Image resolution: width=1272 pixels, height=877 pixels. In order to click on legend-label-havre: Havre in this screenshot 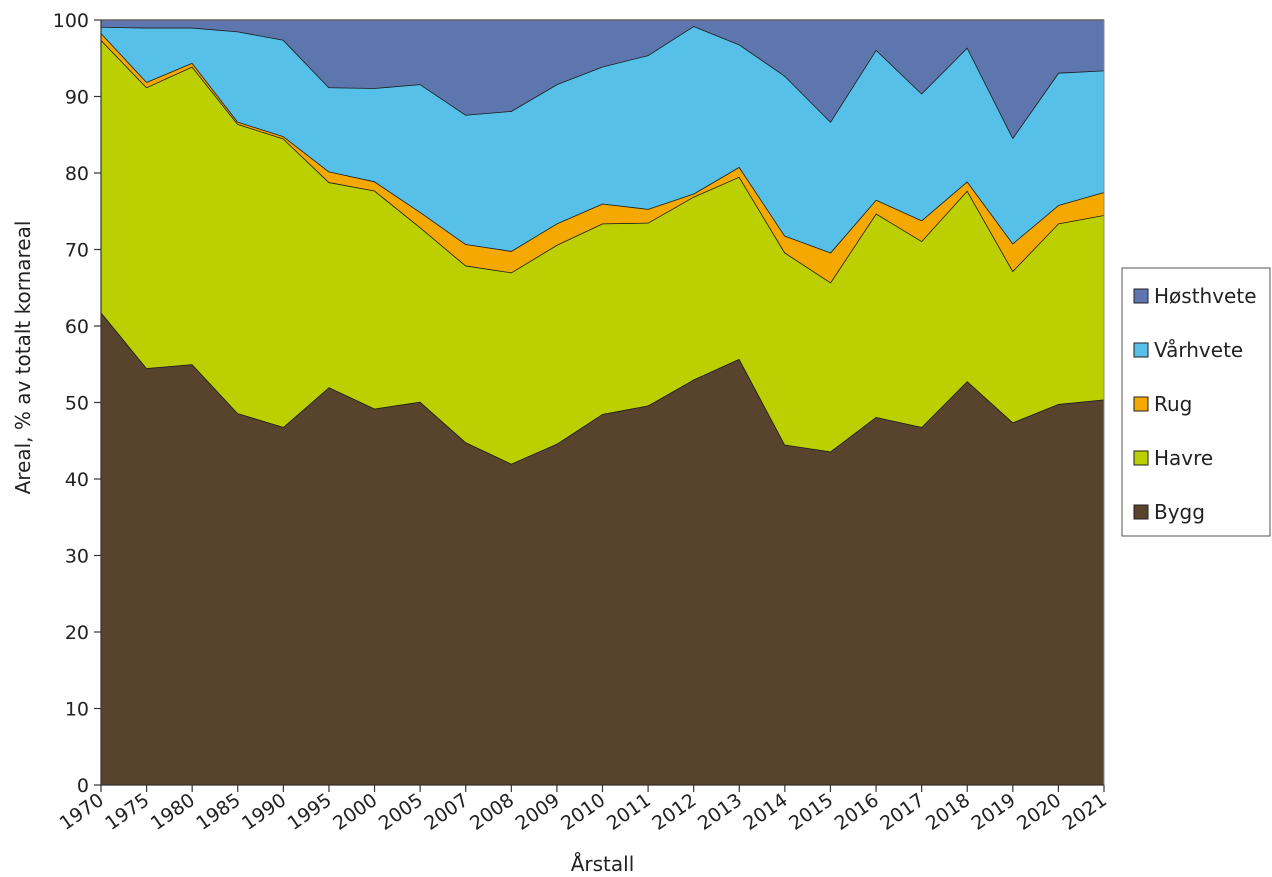, I will do `click(1183, 458)`.